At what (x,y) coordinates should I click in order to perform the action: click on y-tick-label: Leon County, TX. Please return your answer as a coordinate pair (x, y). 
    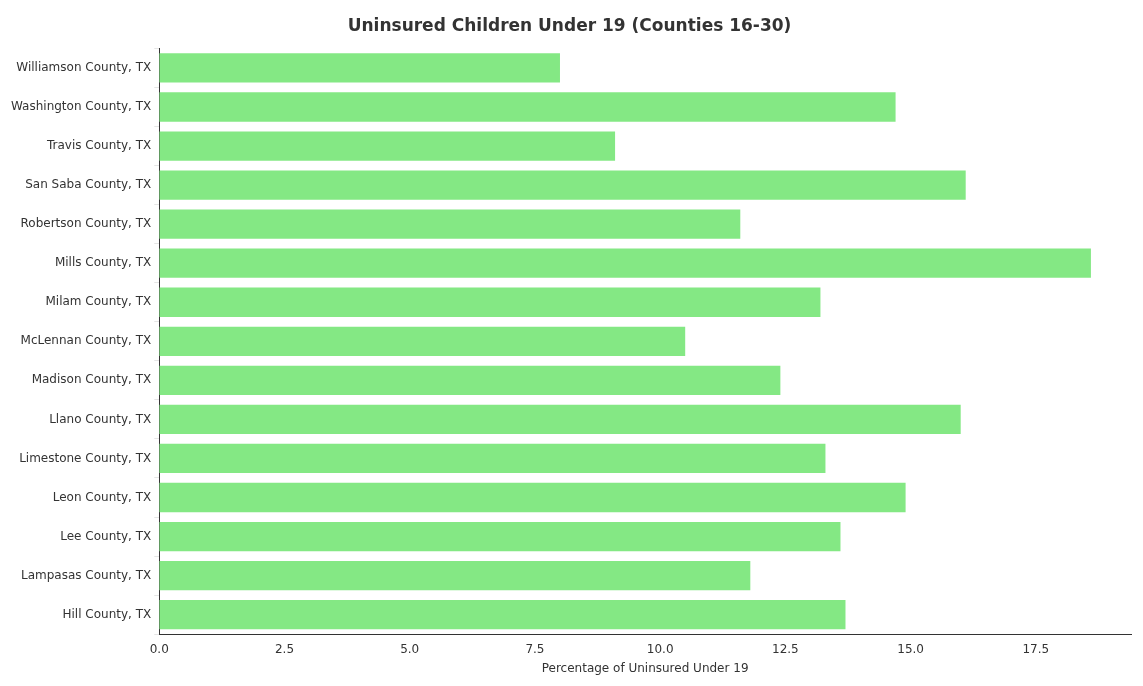
    Looking at the image, I should click on (102, 496).